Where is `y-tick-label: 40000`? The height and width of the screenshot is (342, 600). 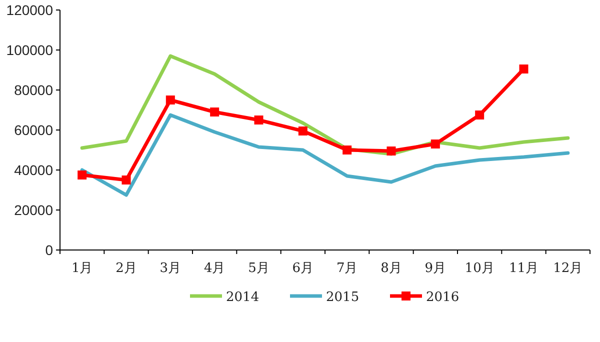 y-tick-label: 40000 is located at coordinates (34, 170).